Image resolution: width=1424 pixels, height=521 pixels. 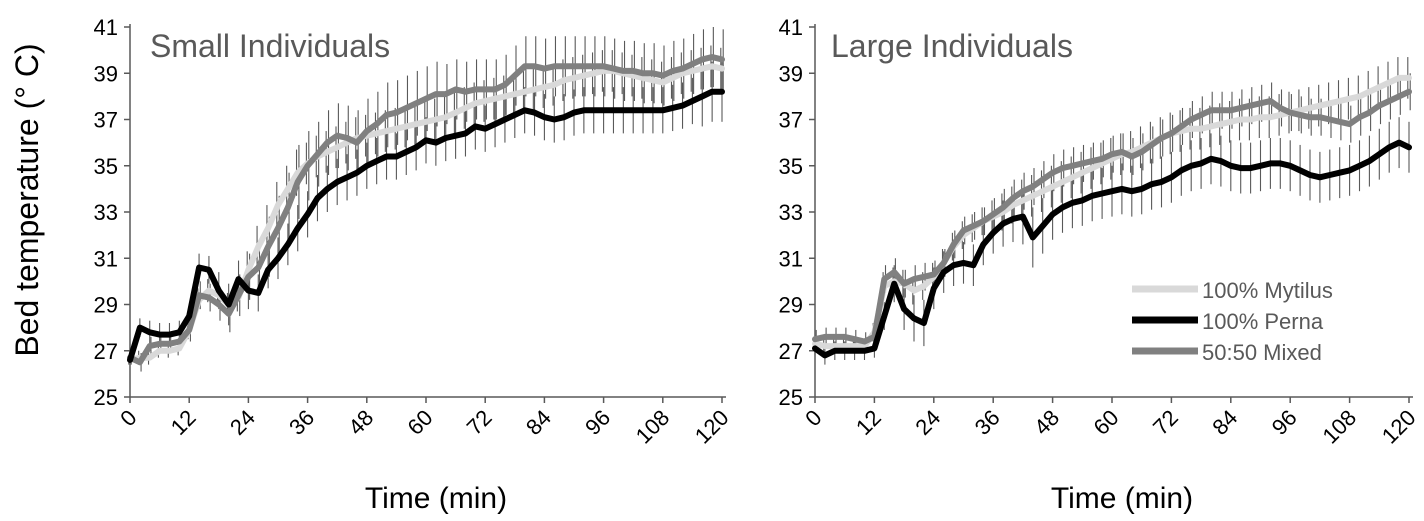 I want to click on panel-title: Small Individuals, so click(x=270, y=46).